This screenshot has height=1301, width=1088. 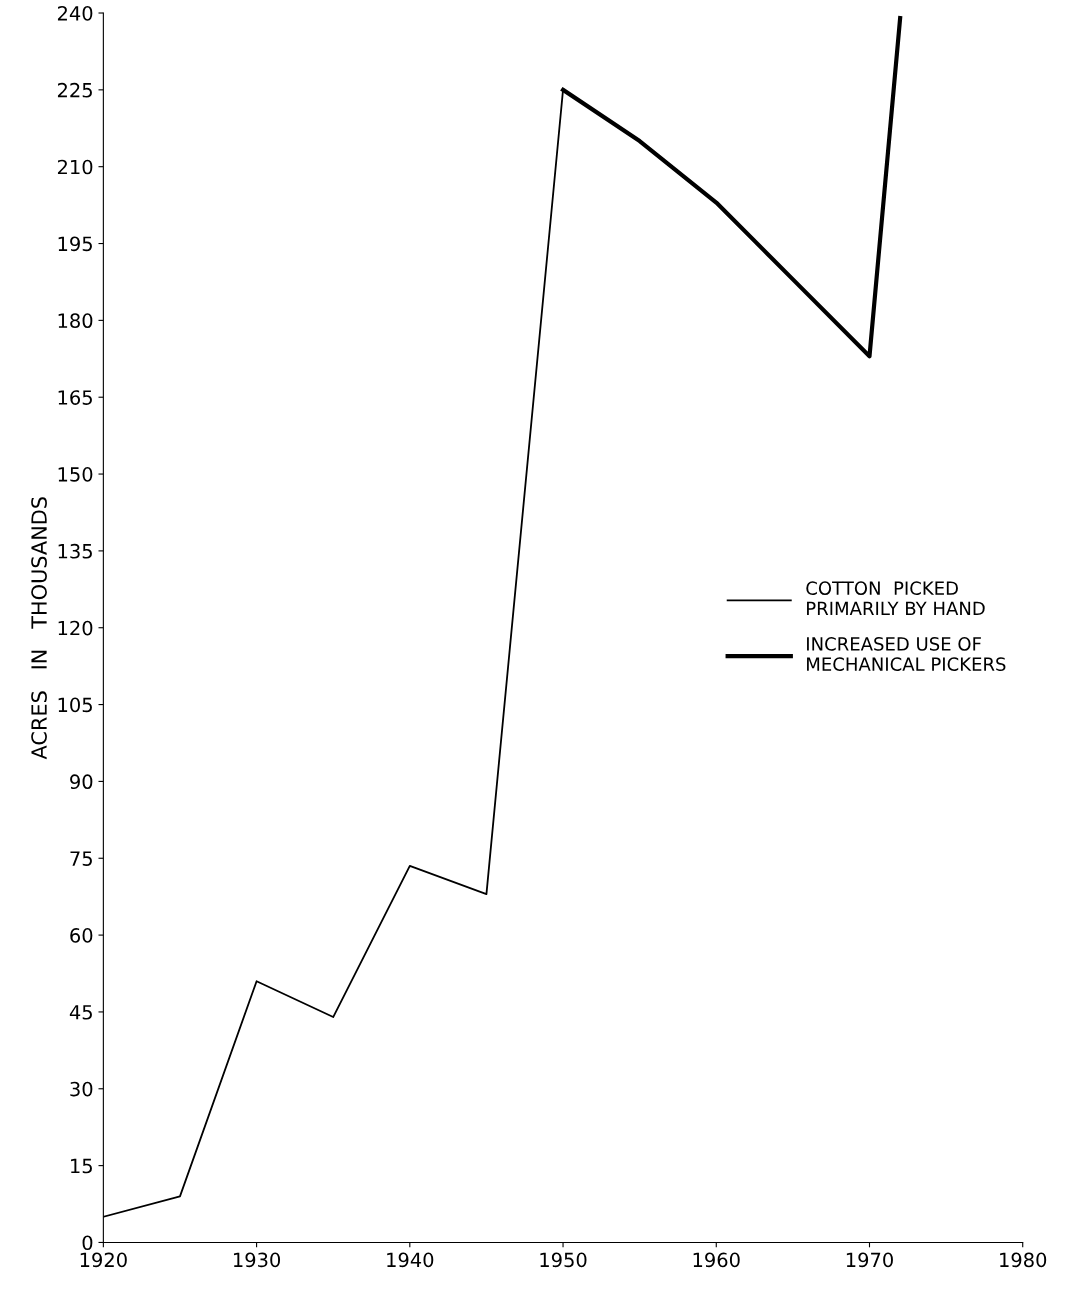 What do you see at coordinates (75, 397) in the screenshot?
I see `y-tick-label: 165` at bounding box center [75, 397].